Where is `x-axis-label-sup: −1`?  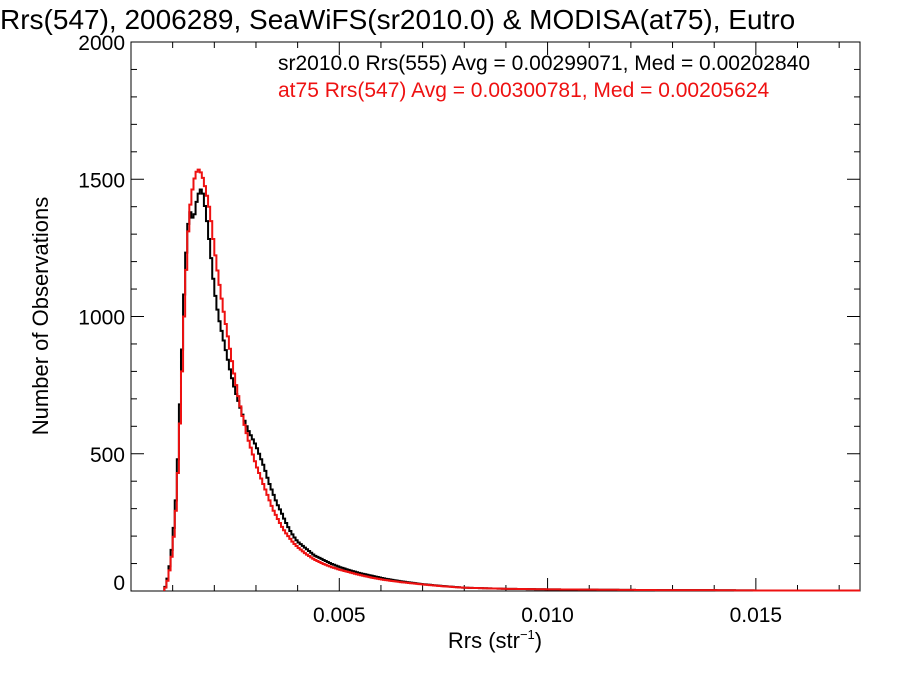
x-axis-label-sup: −1 is located at coordinates (527, 634).